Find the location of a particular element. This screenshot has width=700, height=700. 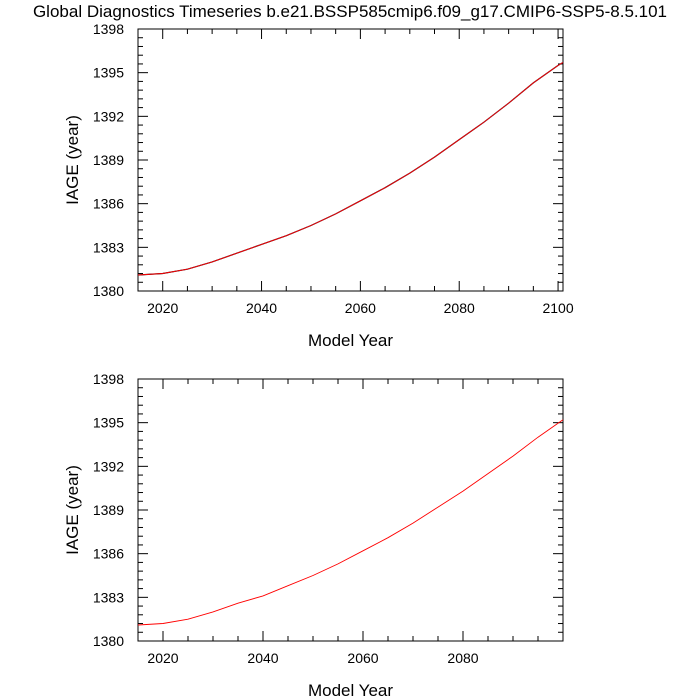

x-tick-label: 2100 is located at coordinates (557, 308).